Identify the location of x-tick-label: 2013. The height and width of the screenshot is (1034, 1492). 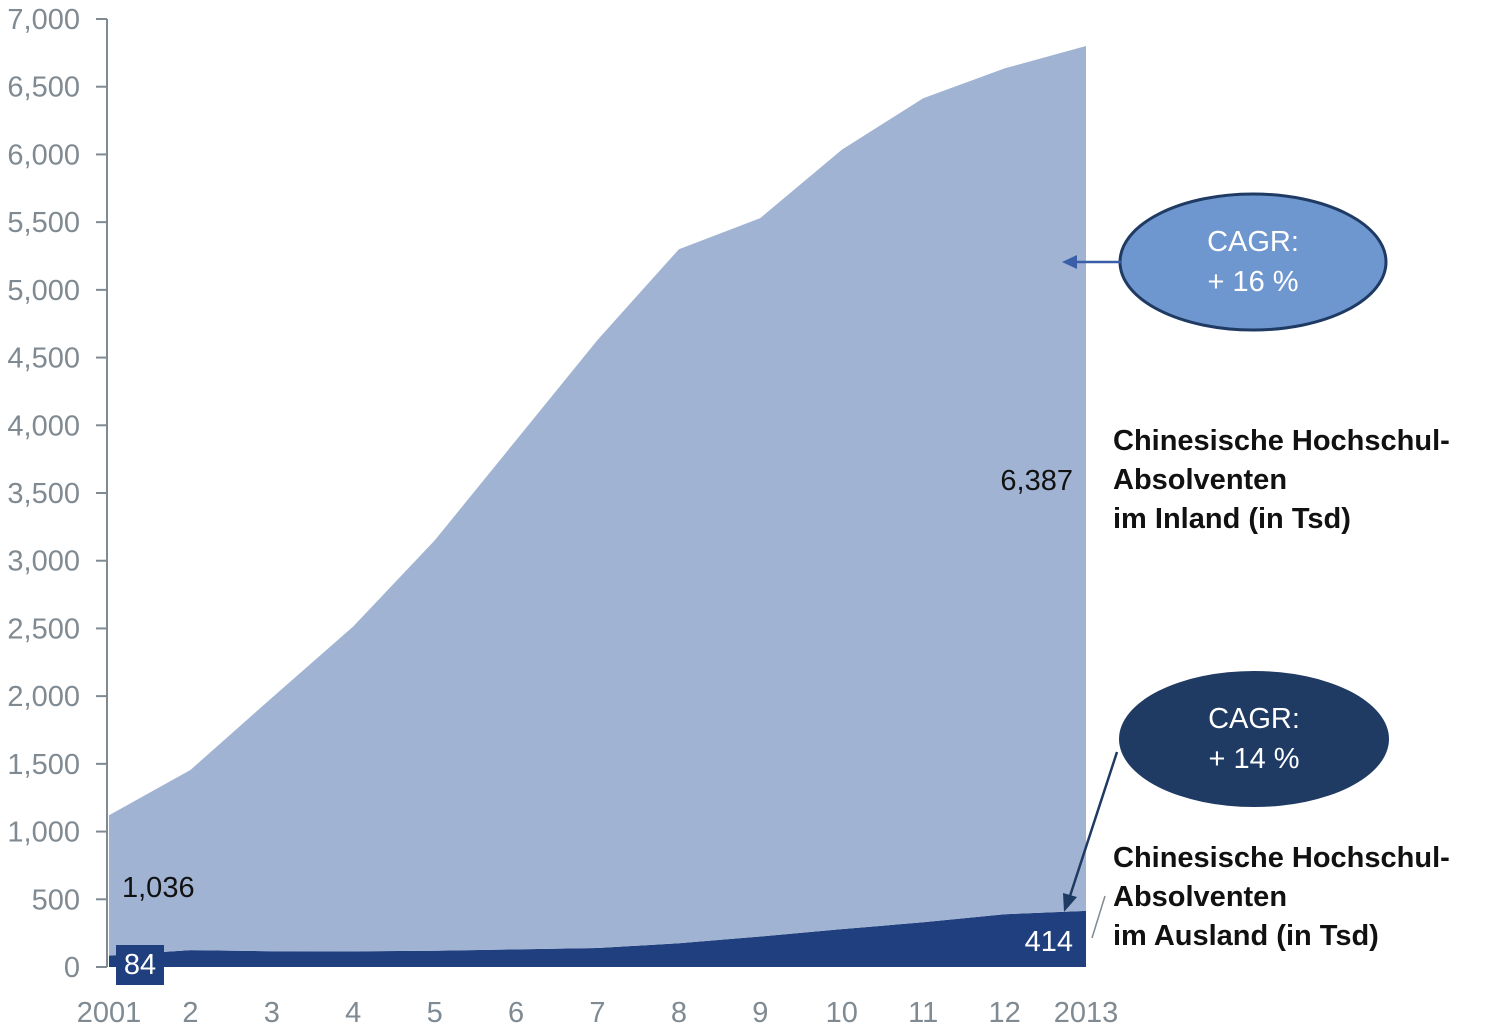
(1086, 1013).